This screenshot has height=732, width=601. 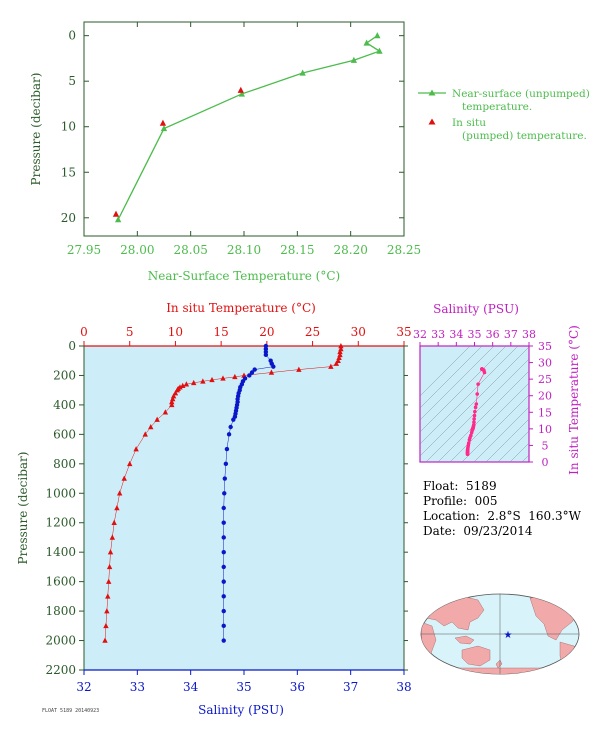 What do you see at coordinates (240, 89) in the screenshot?
I see `pumped-temperature-point` at bounding box center [240, 89].